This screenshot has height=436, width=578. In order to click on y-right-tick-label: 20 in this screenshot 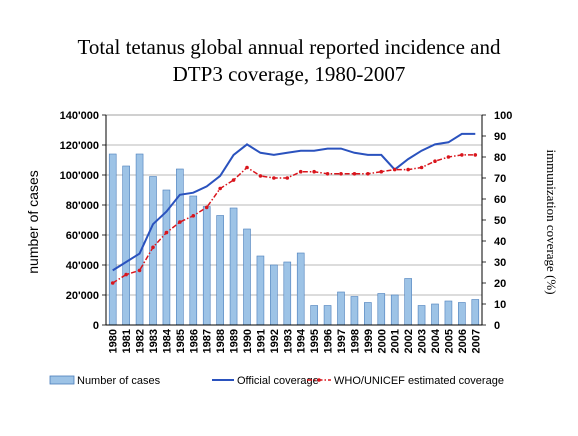, I will do `click(500, 284)`.